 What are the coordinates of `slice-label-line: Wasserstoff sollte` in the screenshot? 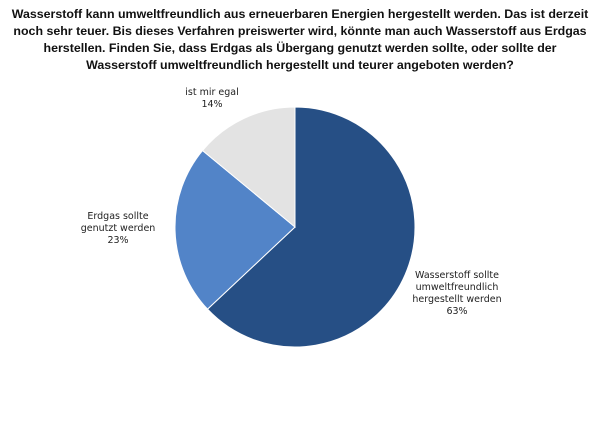 It's located at (457, 275).